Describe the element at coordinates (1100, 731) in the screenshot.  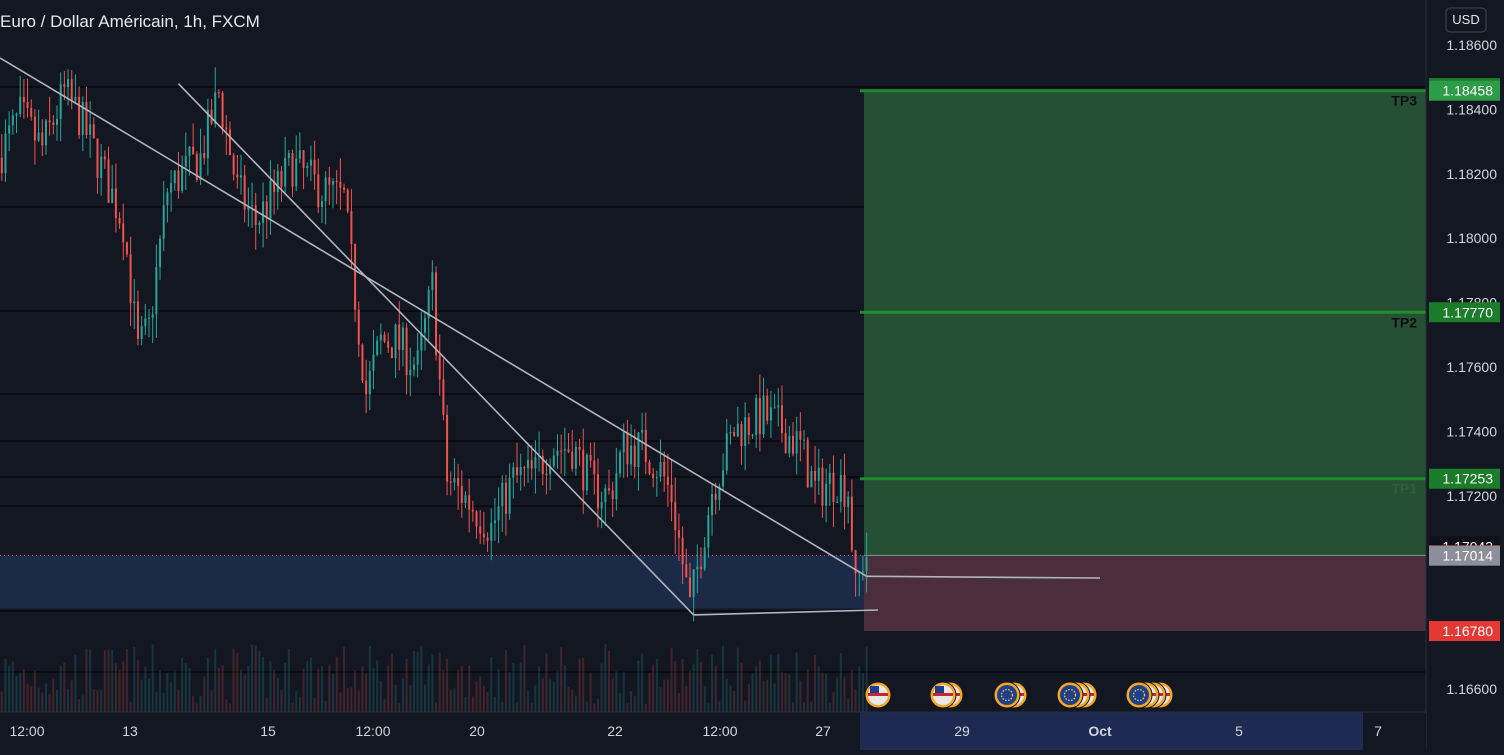
I see `time-tick-label: Oct` at that location.